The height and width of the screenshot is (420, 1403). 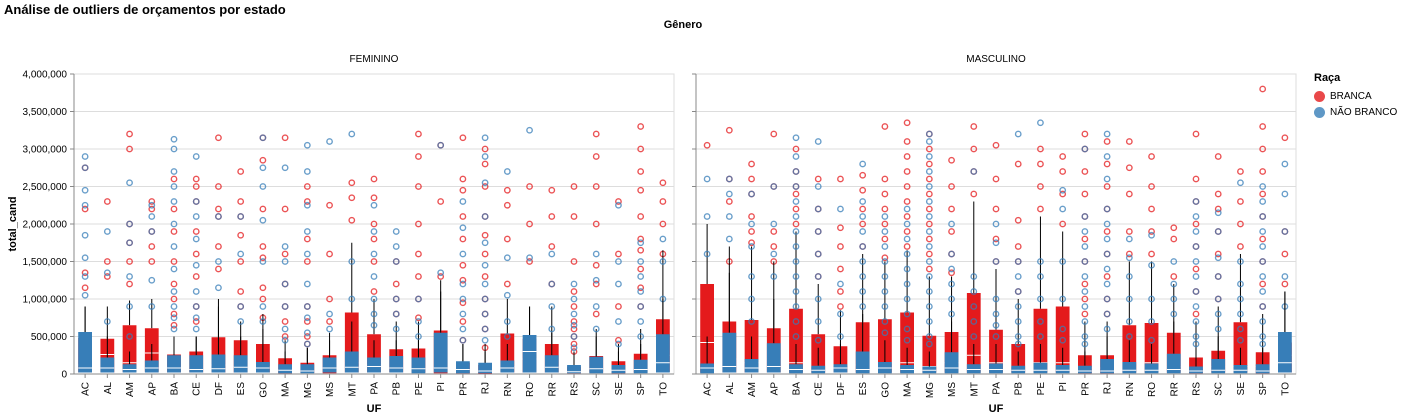 What do you see at coordinates (863, 231) in the screenshot?
I see `outlier-nao-branco-es` at bounding box center [863, 231].